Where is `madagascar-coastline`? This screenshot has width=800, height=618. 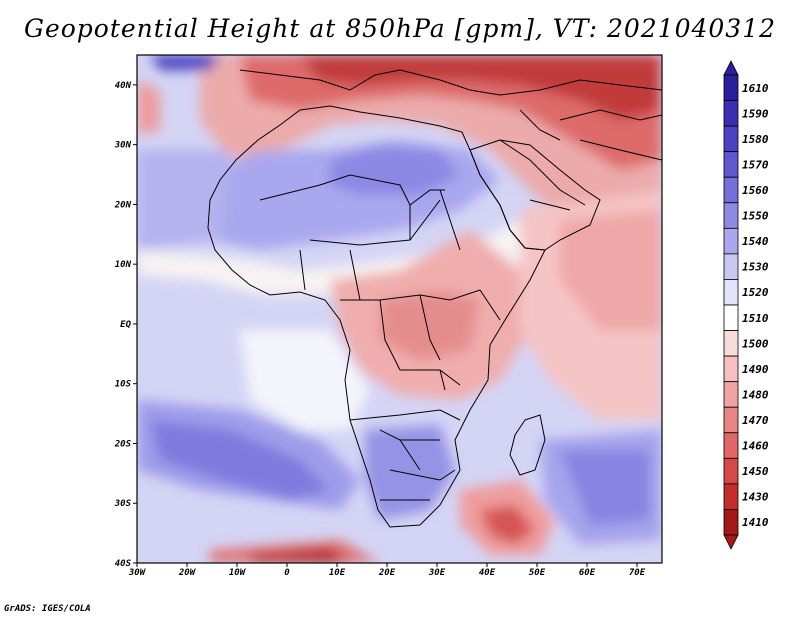 madagascar-coastline is located at coordinates (527, 445).